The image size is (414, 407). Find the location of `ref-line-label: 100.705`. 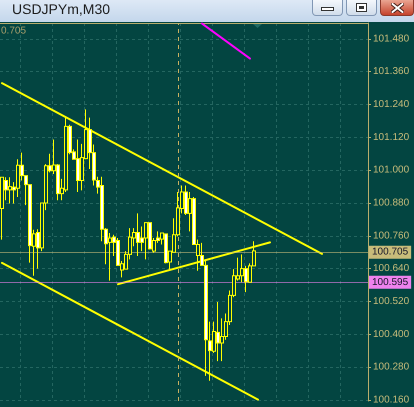

ref-line-label: 100.705 is located at coordinates (390, 252).